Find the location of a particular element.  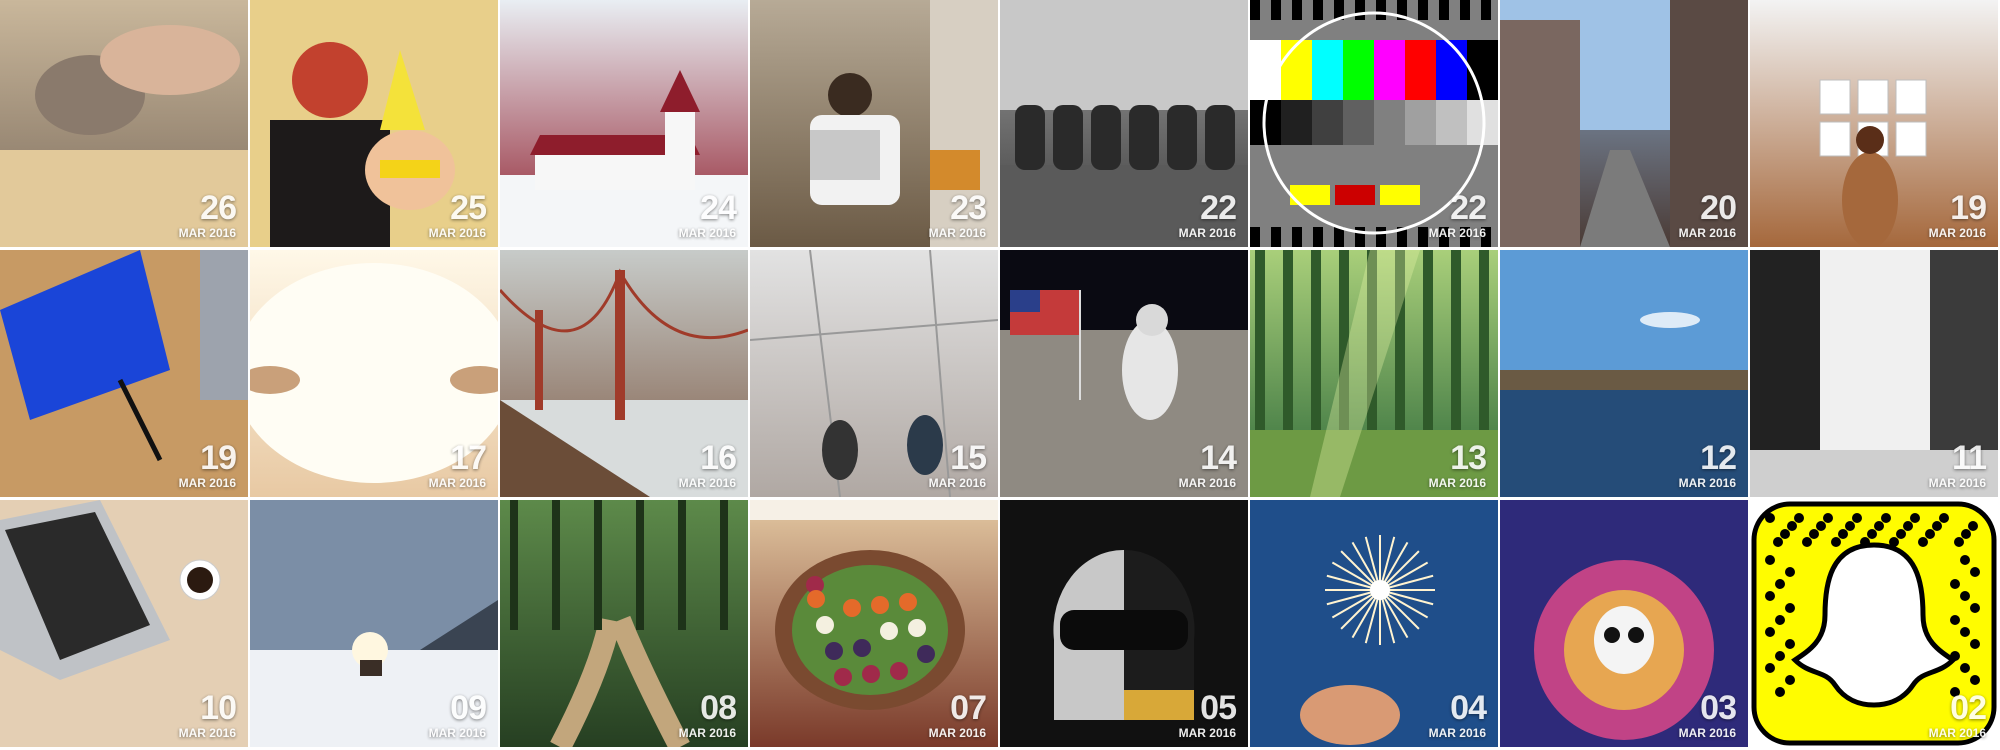

photo-tile: 05 MAR 2016 is located at coordinates (1124, 623).